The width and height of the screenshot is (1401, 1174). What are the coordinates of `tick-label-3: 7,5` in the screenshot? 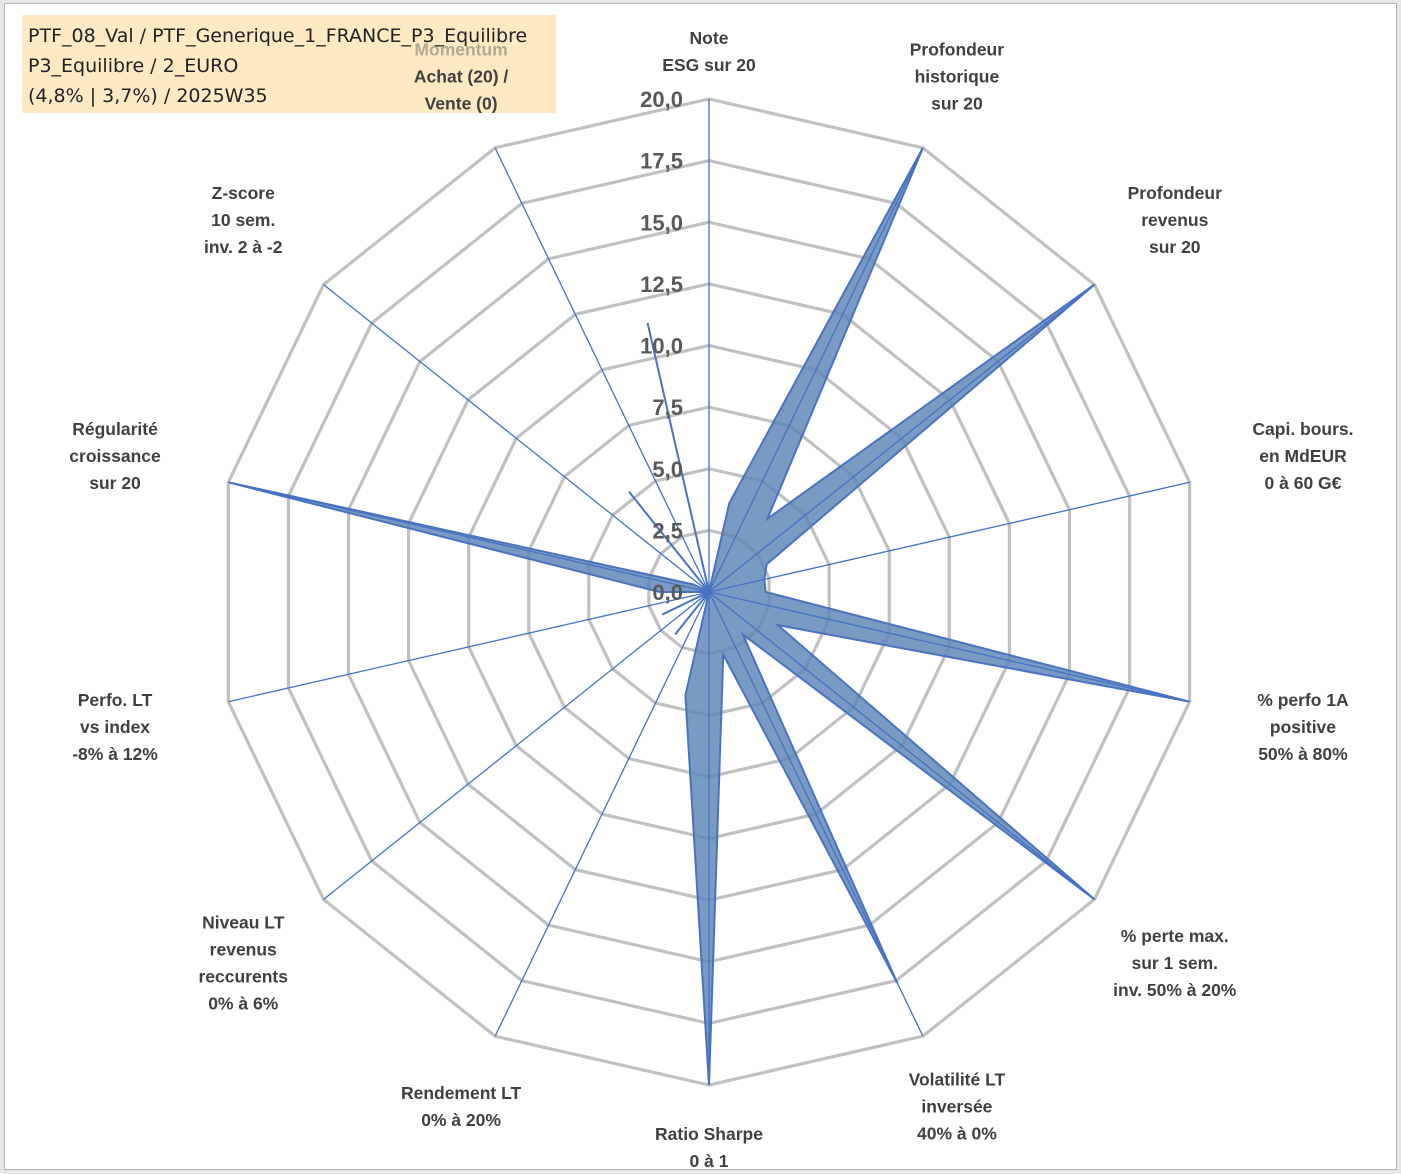 It's located at (667, 407).